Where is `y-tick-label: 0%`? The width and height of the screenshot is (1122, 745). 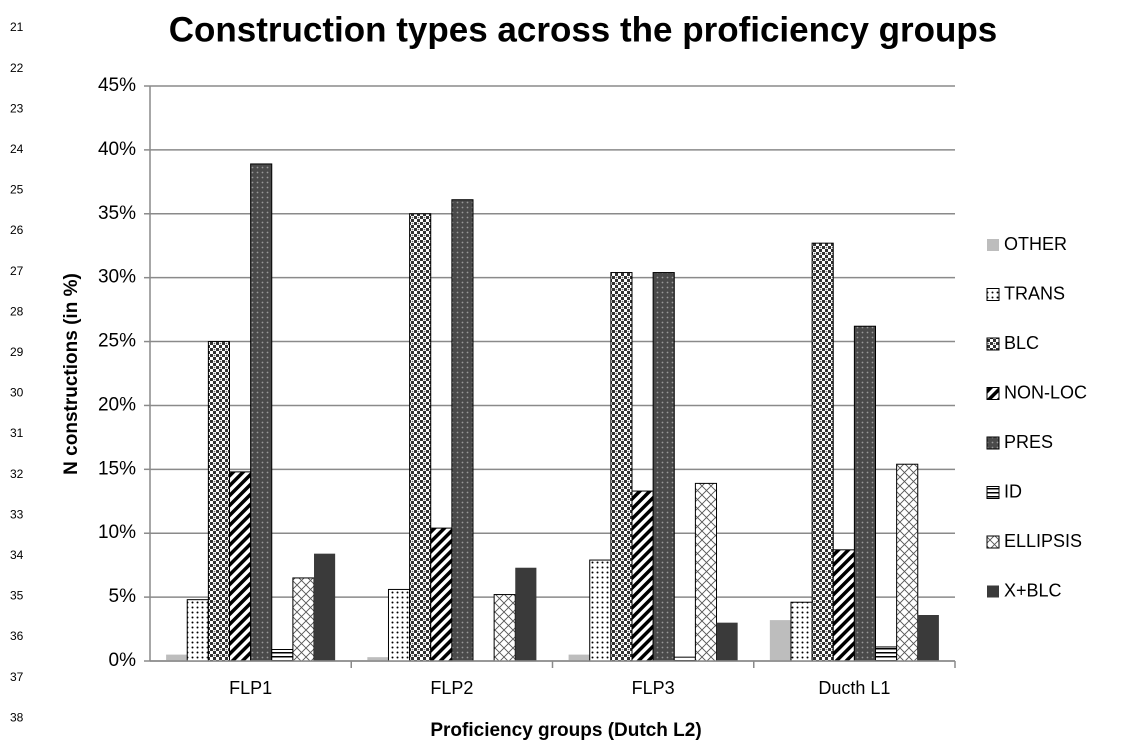
y-tick-label: 0% is located at coordinates (123, 660).